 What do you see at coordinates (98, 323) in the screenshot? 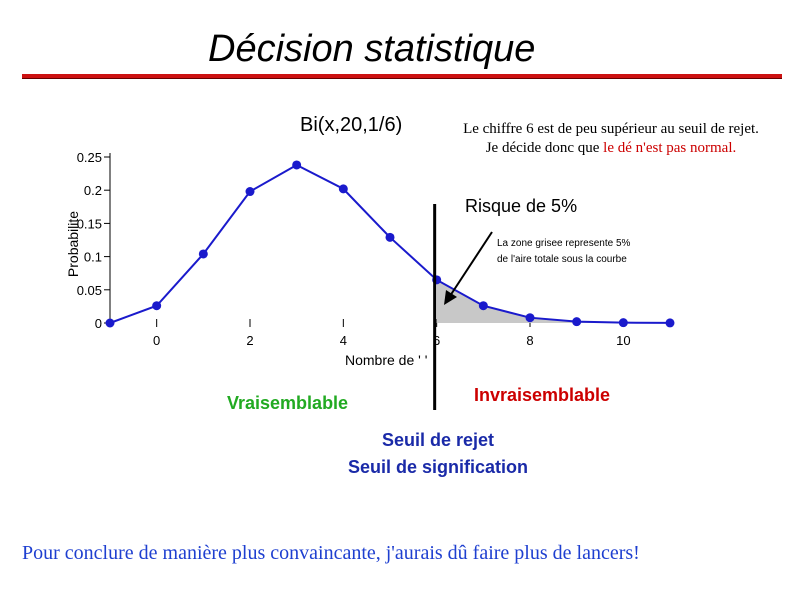
I see `y-tick-label: 0` at bounding box center [98, 323].